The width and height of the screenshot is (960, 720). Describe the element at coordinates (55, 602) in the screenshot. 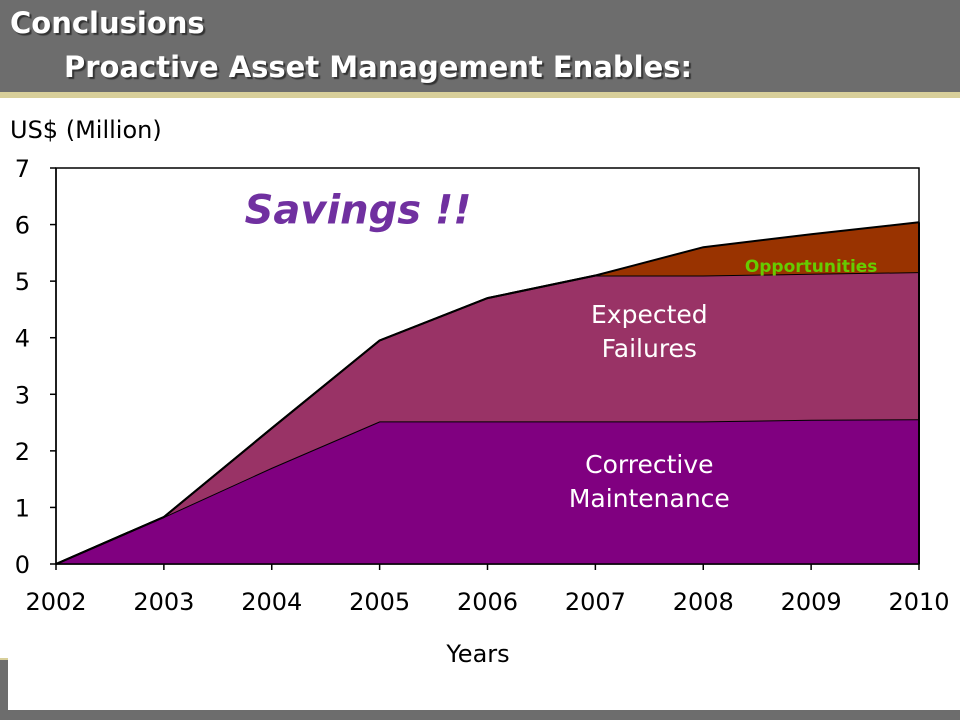

I see `x-tick-label: 2002` at that location.